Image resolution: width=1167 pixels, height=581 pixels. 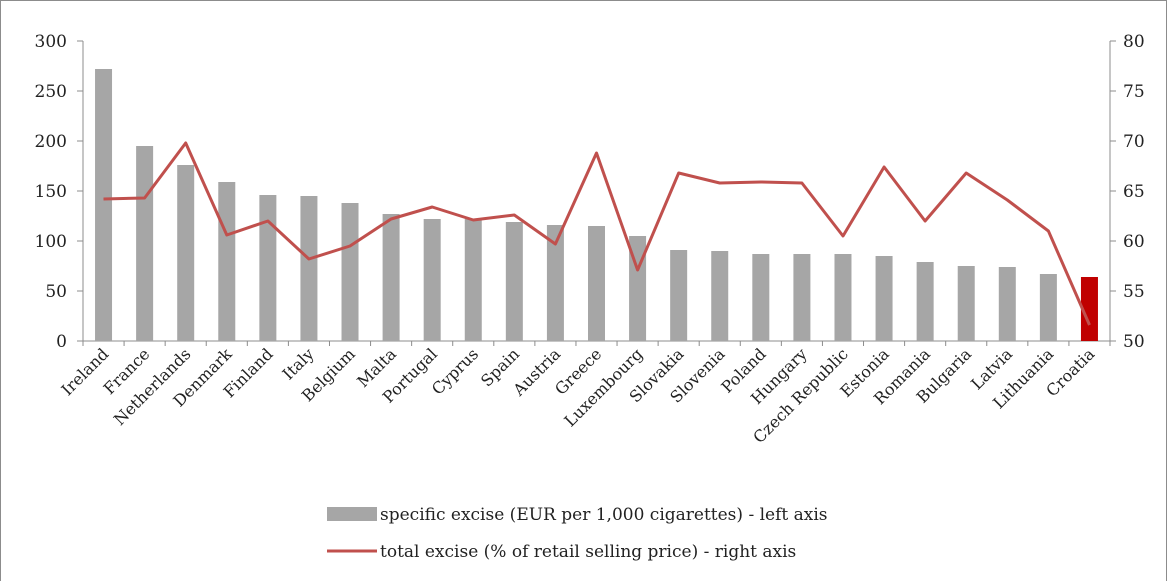 What do you see at coordinates (51, 92) in the screenshot?
I see `left-tick-label: 250` at bounding box center [51, 92].